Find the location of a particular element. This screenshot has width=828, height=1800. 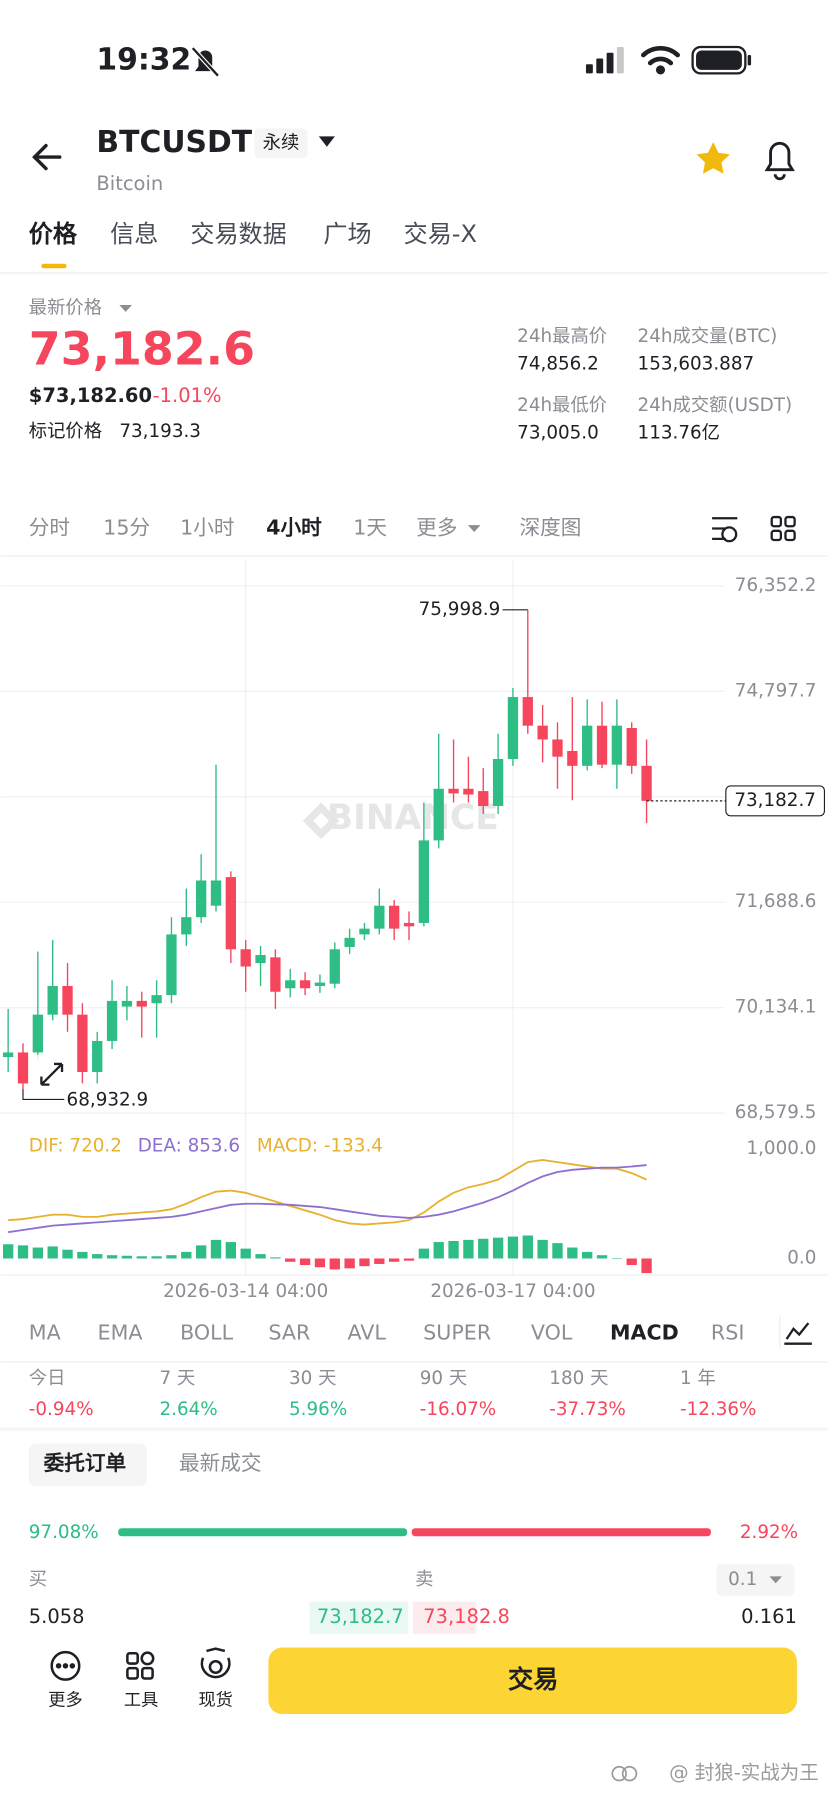

tab: 信息 is located at coordinates (134, 234).